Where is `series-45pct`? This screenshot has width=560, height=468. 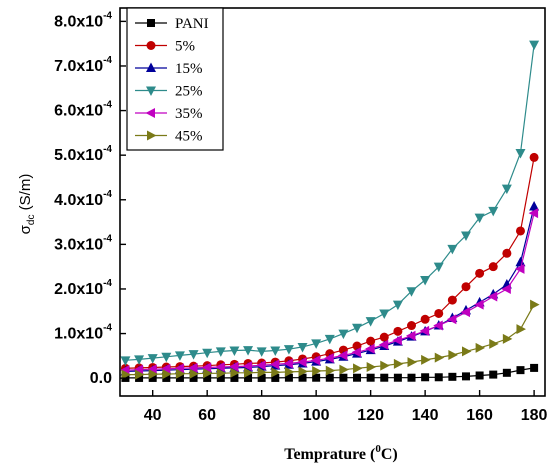 series-45pct is located at coordinates (330, 339).